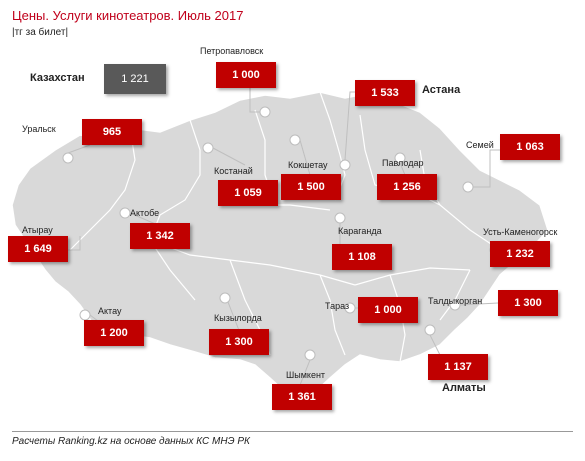 The image size is (585, 461). What do you see at coordinates (340, 218) in the screenshot?
I see `city-dot-karaganda` at bounding box center [340, 218].